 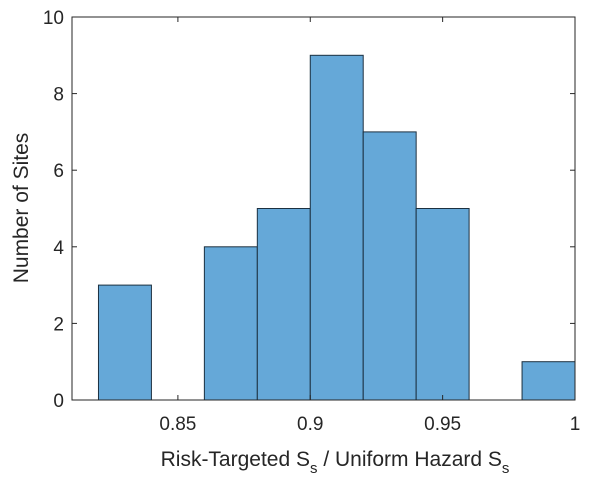 I want to click on y-tick-label: 2, so click(x=58, y=324).